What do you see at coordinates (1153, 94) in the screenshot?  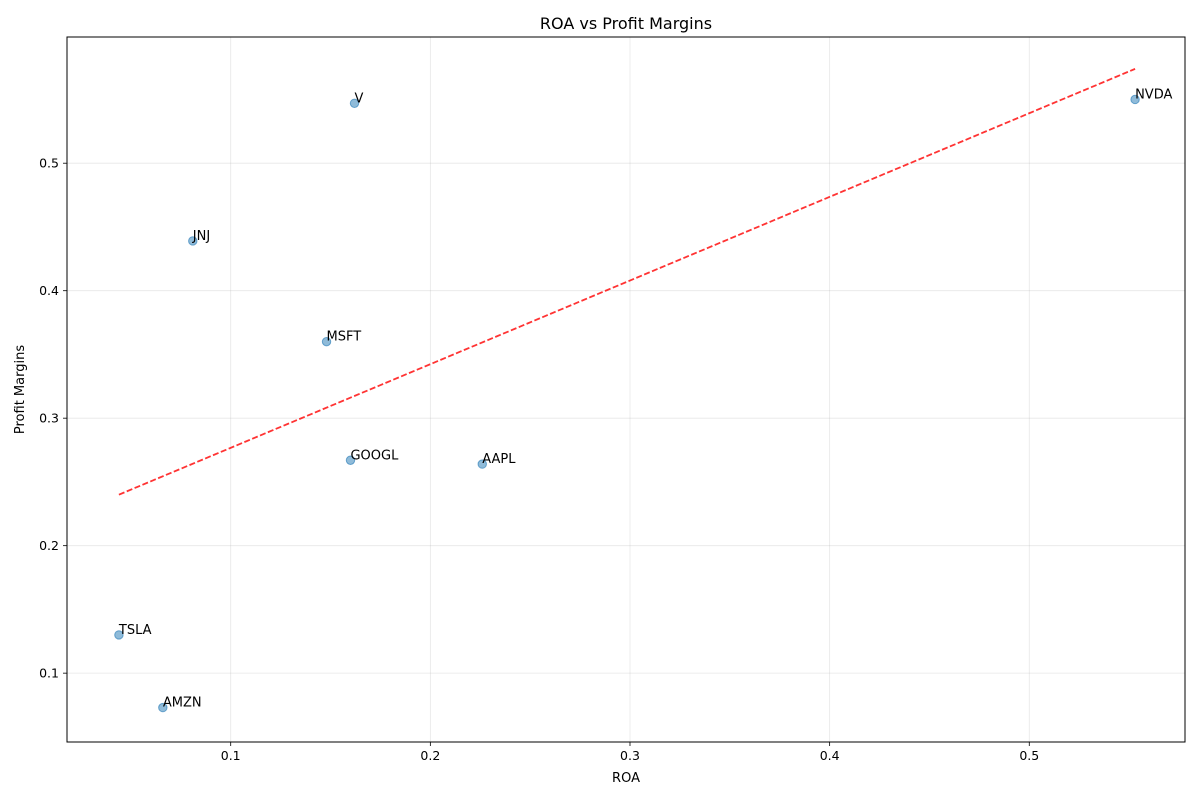 I see `data-point-label: NVDA` at bounding box center [1153, 94].